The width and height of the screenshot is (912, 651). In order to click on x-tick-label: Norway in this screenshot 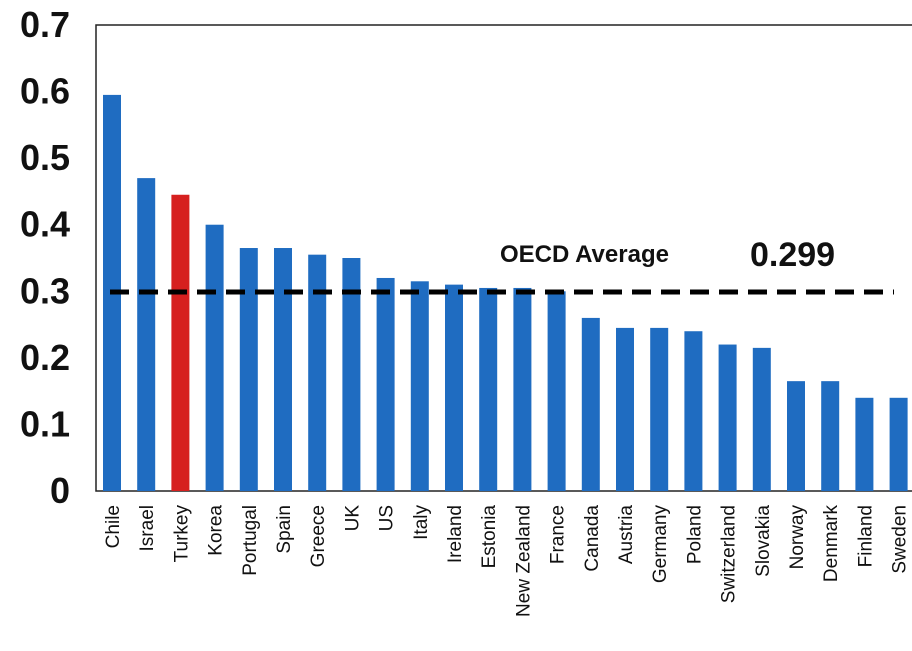, I will do `click(797, 537)`.